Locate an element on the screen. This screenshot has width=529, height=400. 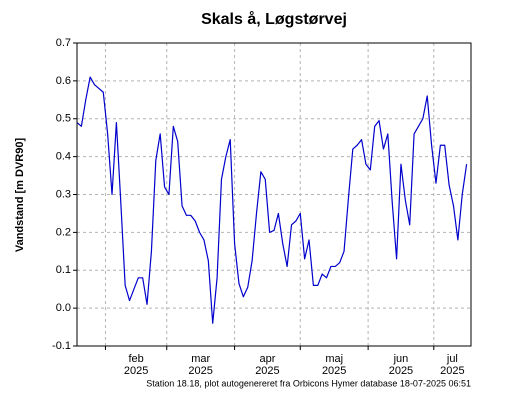
y-tick-label: 0.3 is located at coordinates (63, 194).